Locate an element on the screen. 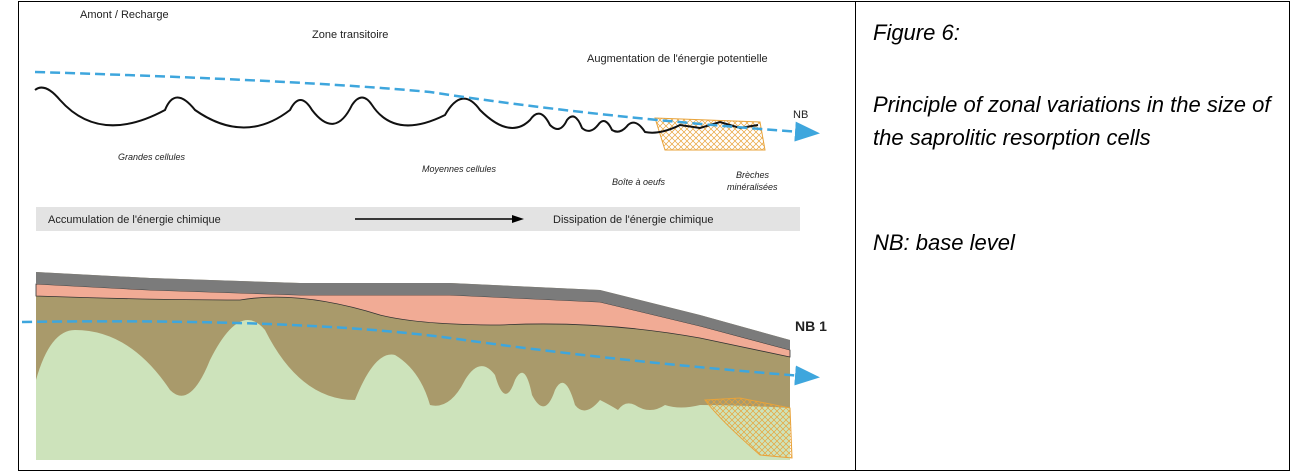 The height and width of the screenshot is (471, 1312). caption-figure: Figure 6: is located at coordinates (916, 32).